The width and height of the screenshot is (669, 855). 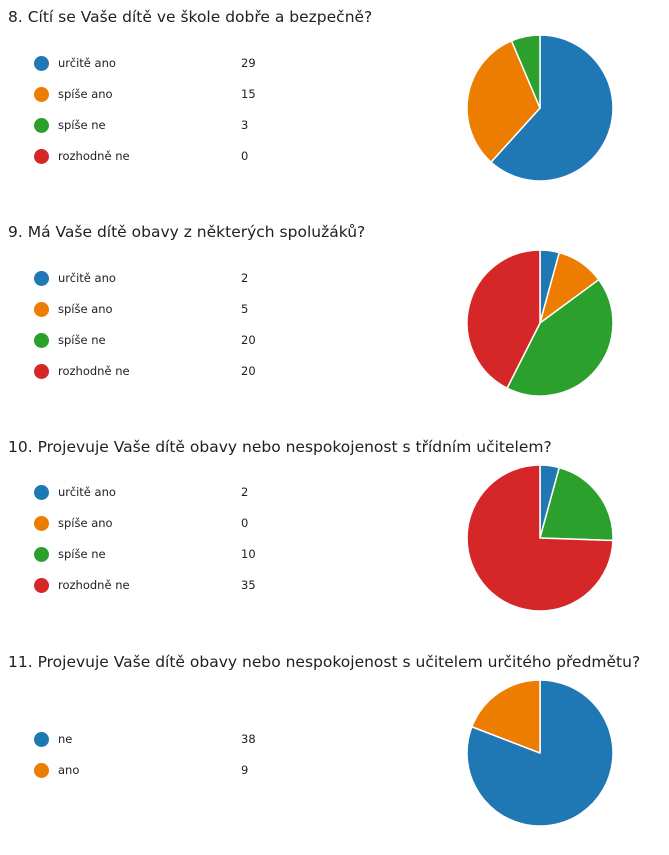 What do you see at coordinates (154, 771) in the screenshot?
I see `legend-item: ano 9` at bounding box center [154, 771].